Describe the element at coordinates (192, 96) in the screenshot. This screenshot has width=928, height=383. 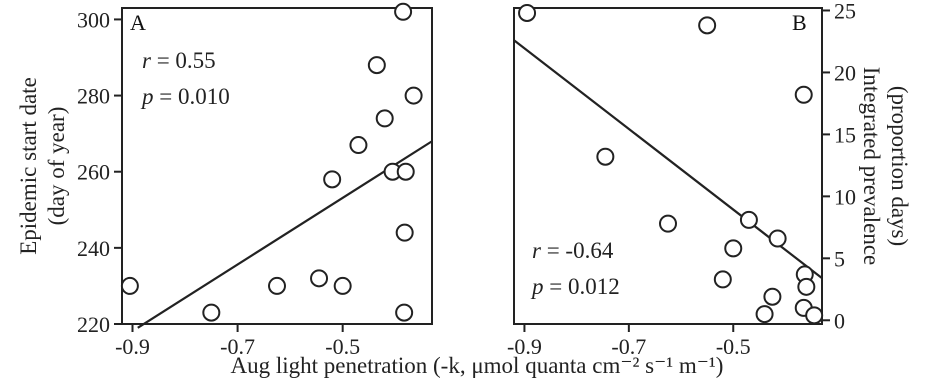
I see `stat-p-value: = 0.010` at that location.